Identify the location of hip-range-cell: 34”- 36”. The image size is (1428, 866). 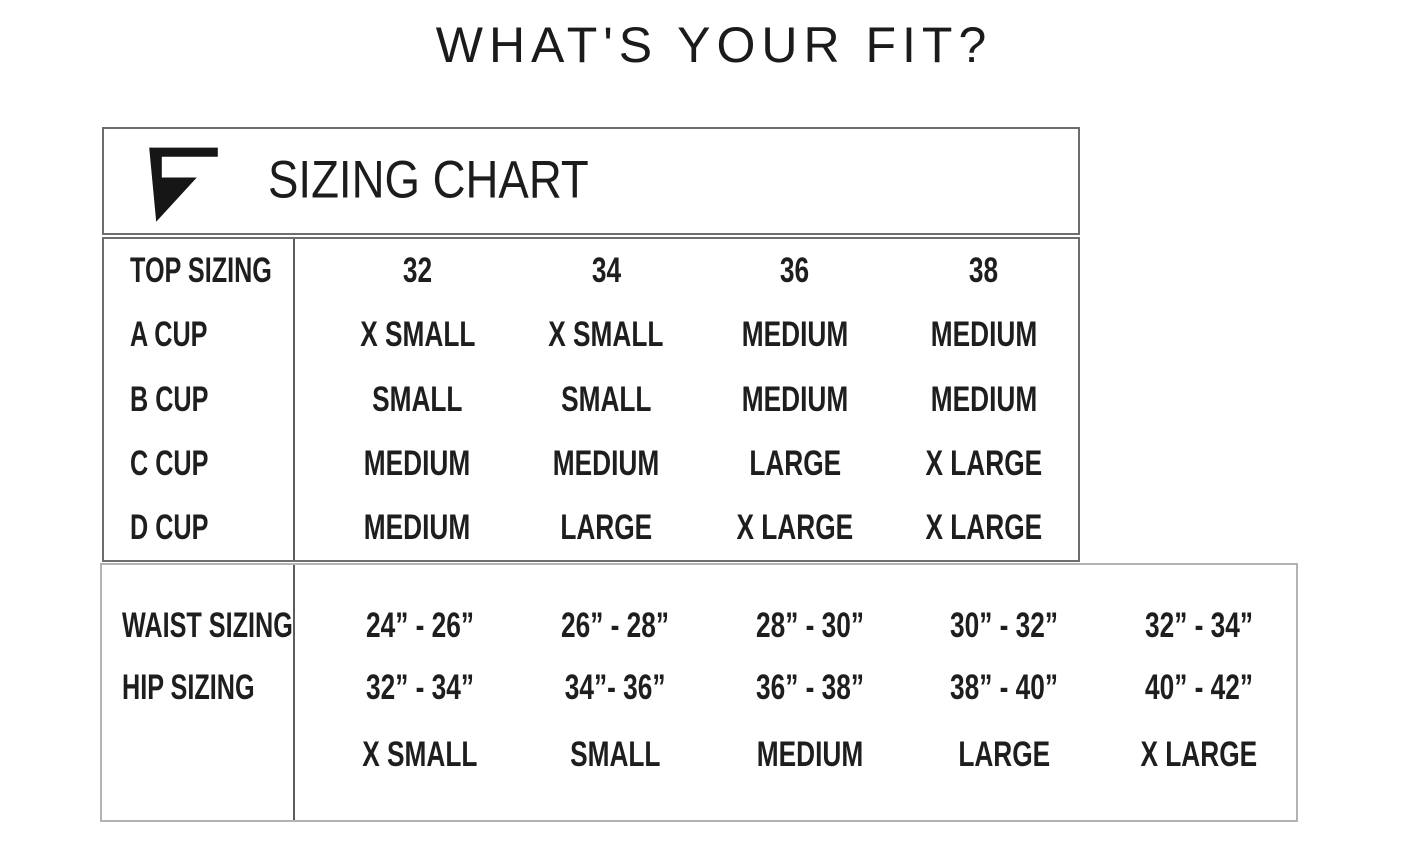
(615, 687).